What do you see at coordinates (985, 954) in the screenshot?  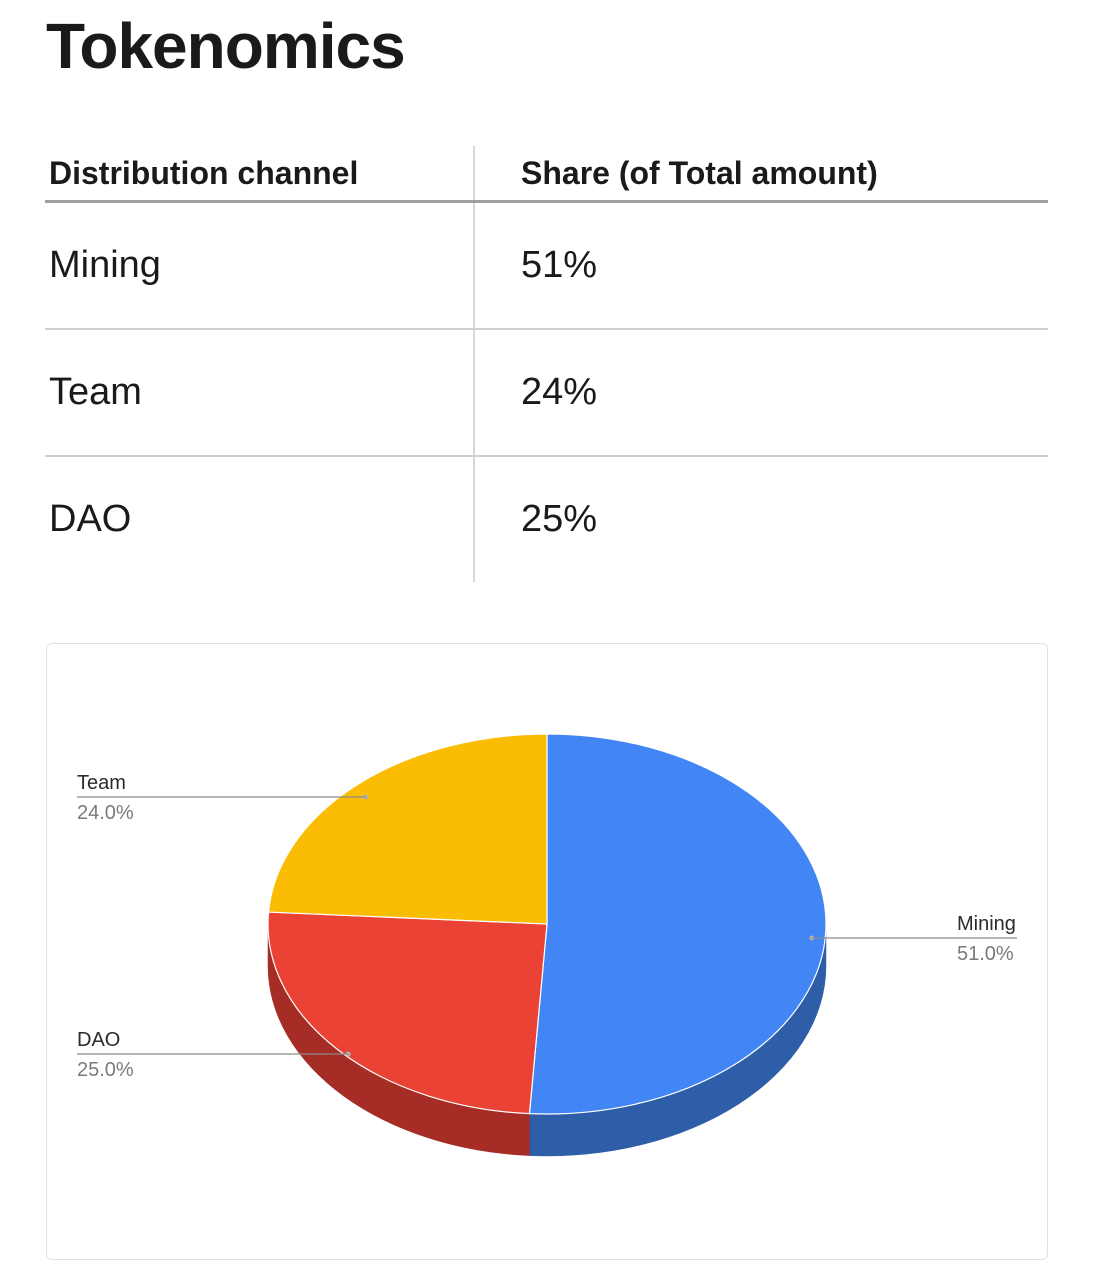 I see `pie-label-value: 51.0%` at bounding box center [985, 954].